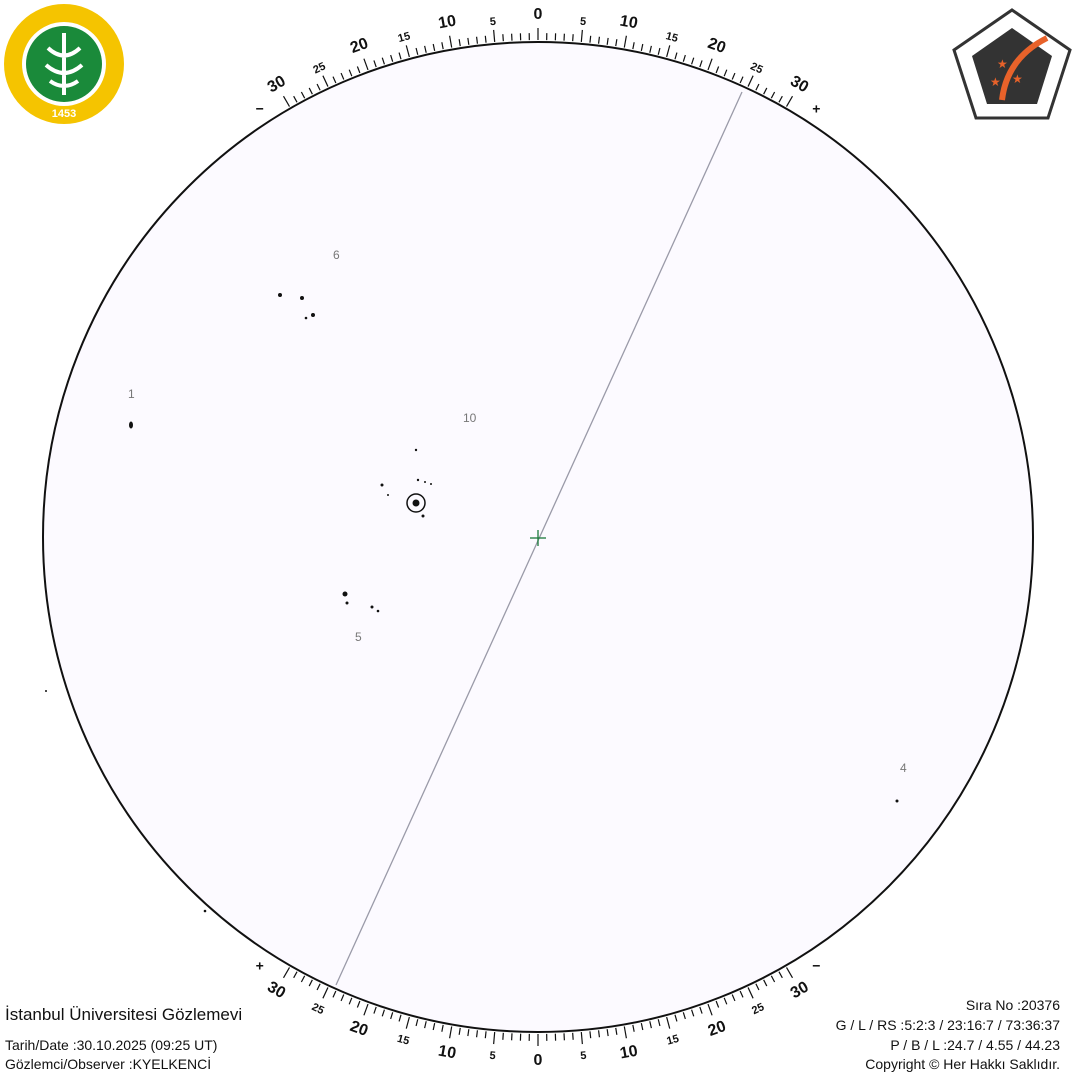 The image size is (1076, 1076). What do you see at coordinates (903, 768) in the screenshot?
I see `group-label: 4` at bounding box center [903, 768].